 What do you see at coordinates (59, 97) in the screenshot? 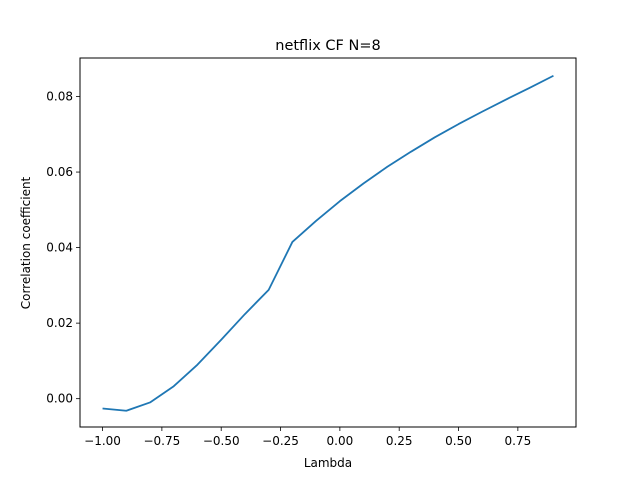
I see `y-tick-label: 0.08` at bounding box center [59, 97].